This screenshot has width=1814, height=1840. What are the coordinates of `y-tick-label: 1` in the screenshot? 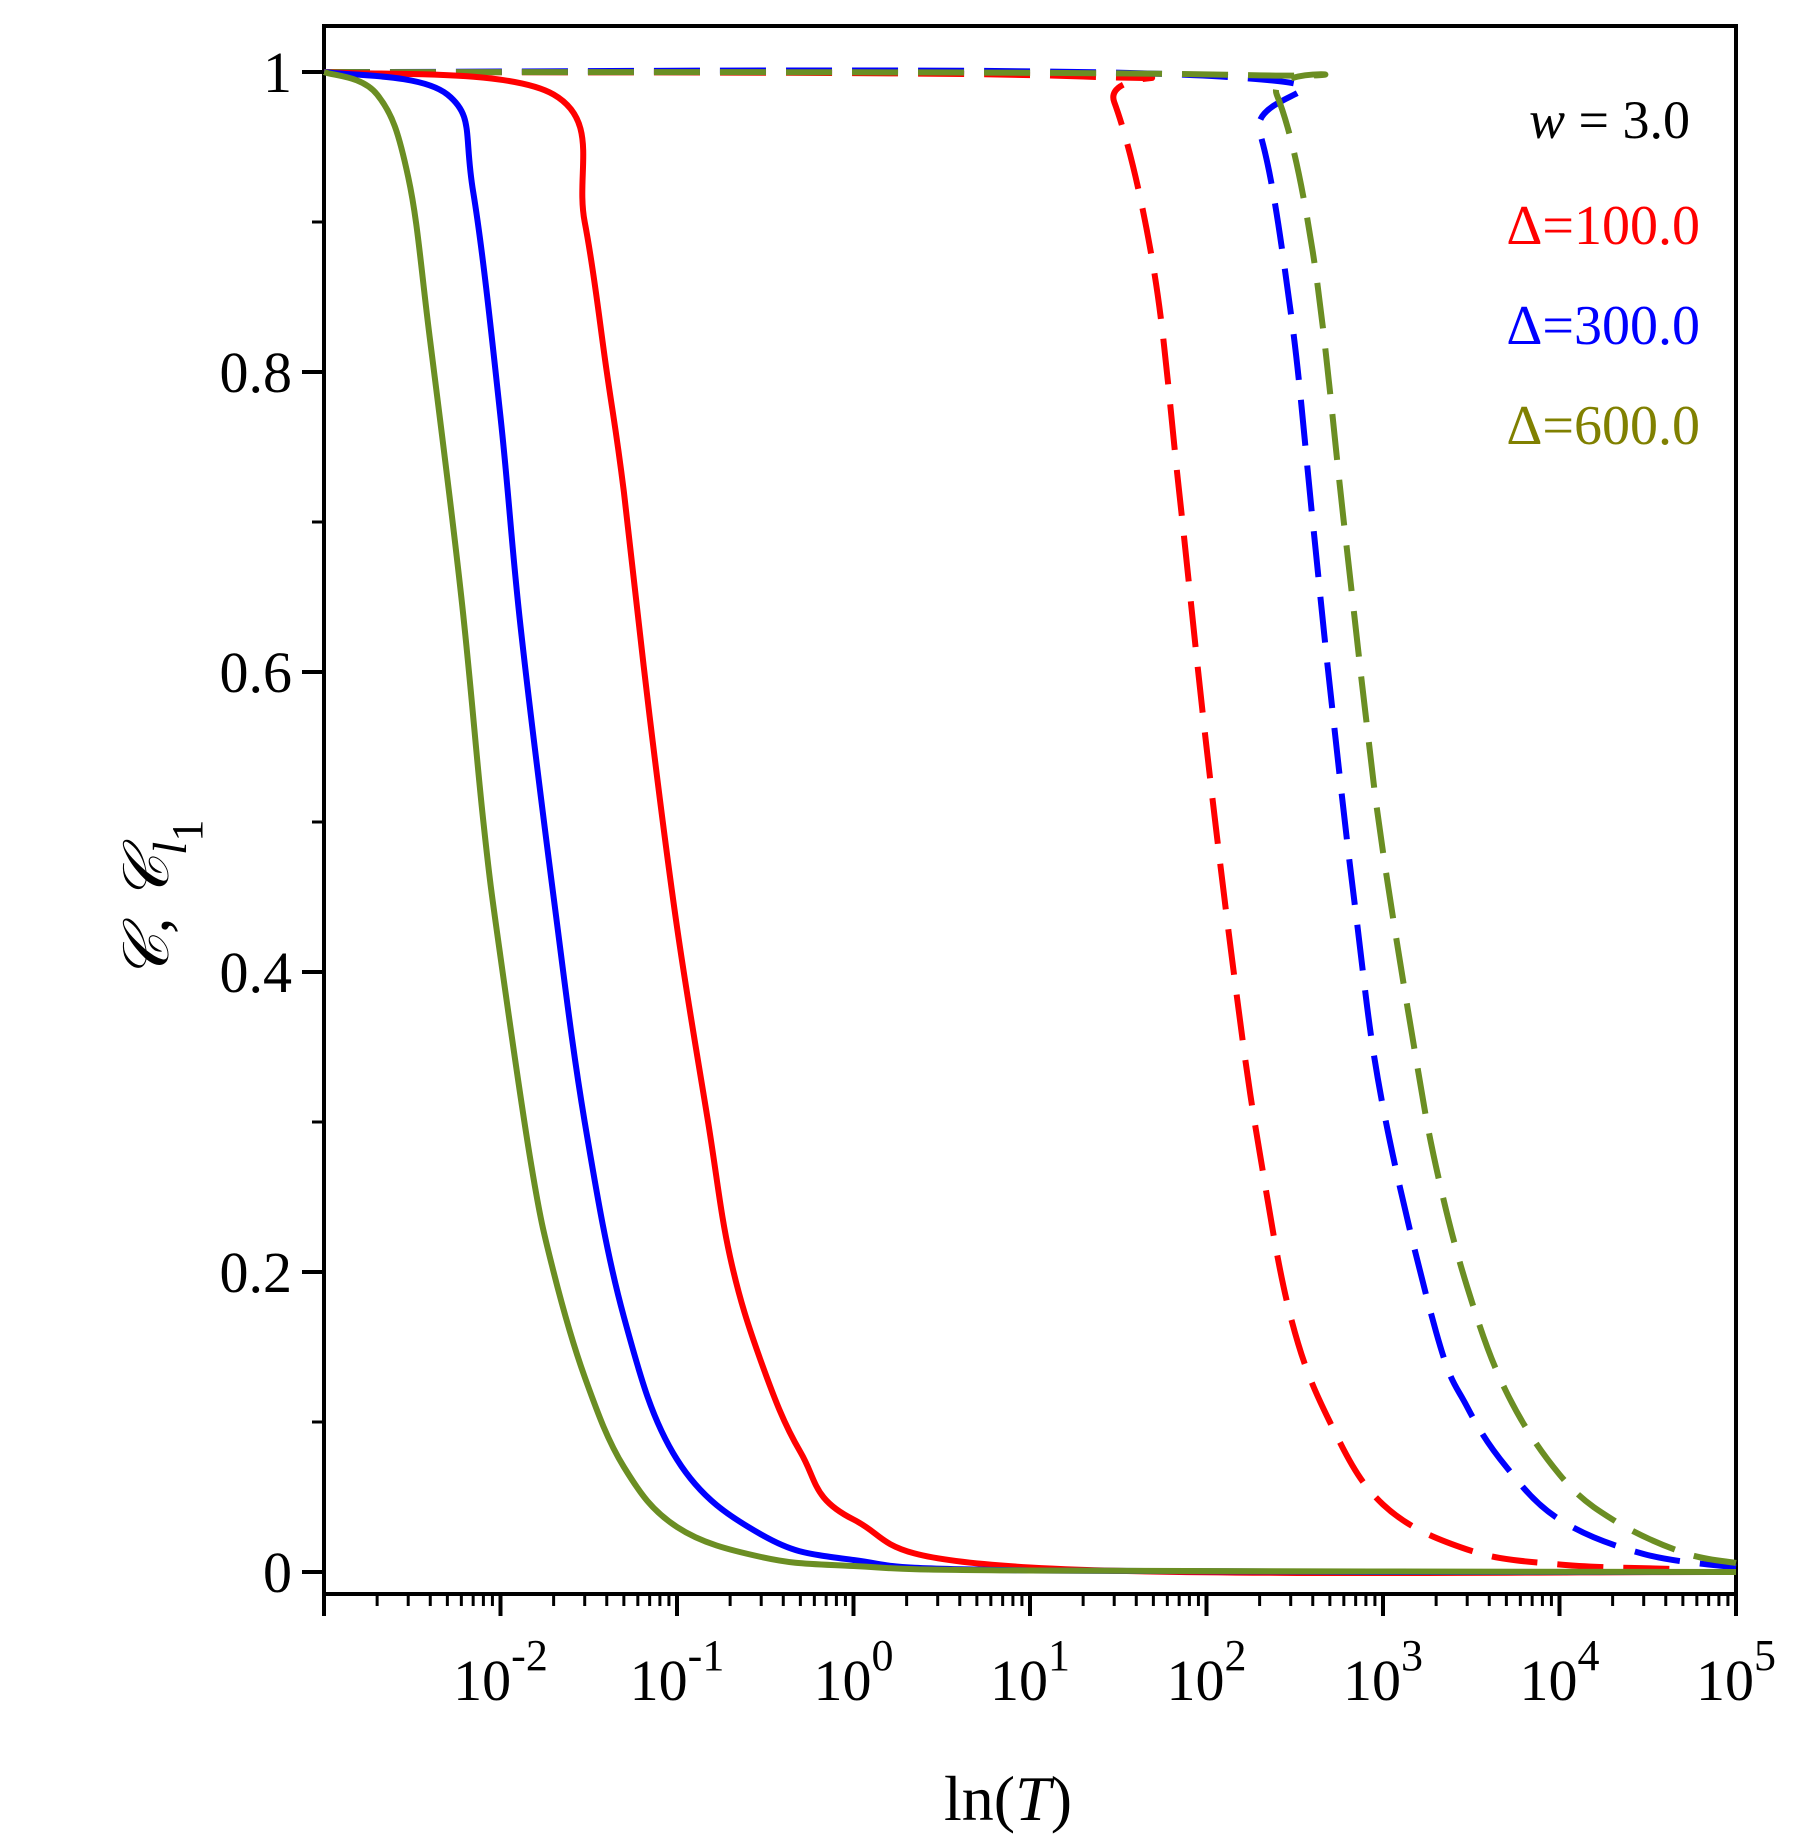 It's located at (277, 72).